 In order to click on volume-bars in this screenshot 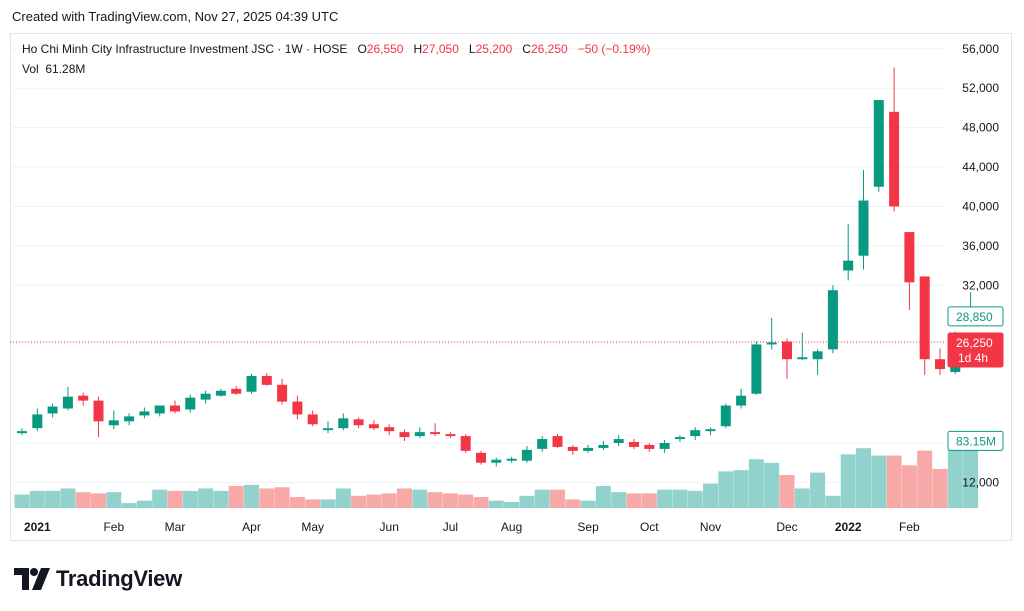, I will do `click(496, 474)`.